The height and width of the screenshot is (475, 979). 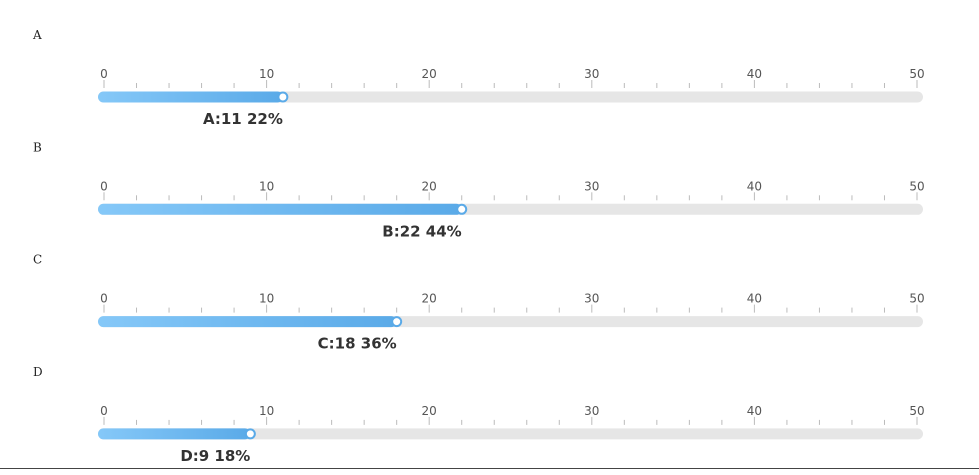 I want to click on row-label: A, so click(x=37, y=35).